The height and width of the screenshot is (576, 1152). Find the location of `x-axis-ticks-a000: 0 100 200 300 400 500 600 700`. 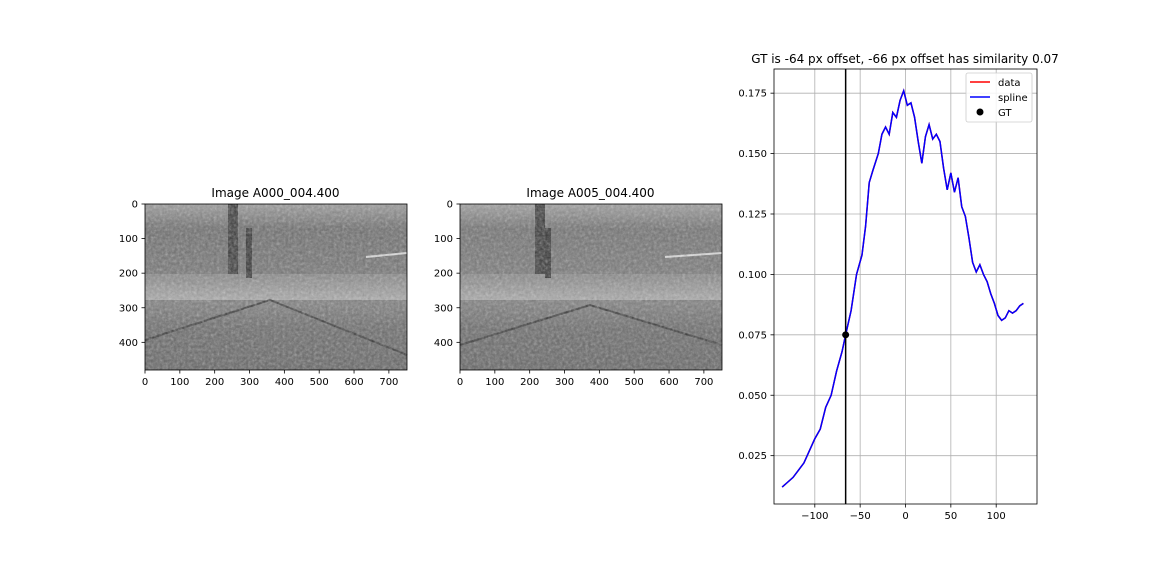

x-axis-ticks-a000: 0 100 200 300 400 500 600 700 is located at coordinates (270, 379).